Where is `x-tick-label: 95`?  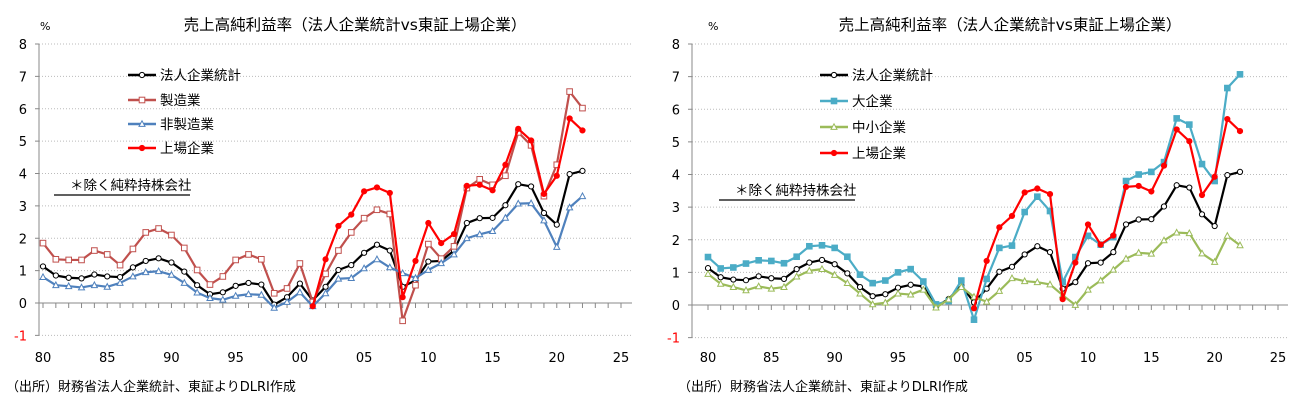
x-tick-label: 95 is located at coordinates (235, 358).